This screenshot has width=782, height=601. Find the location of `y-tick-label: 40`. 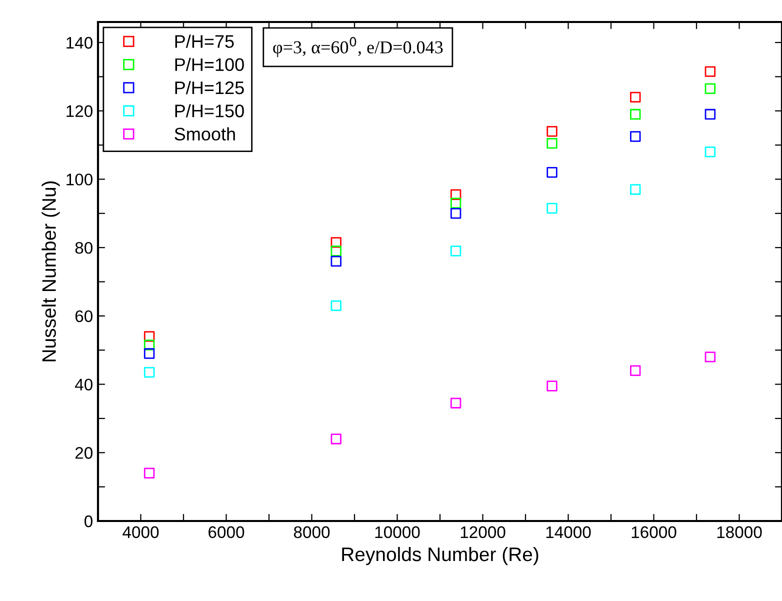

y-tick-label: 40 is located at coordinates (83, 384).